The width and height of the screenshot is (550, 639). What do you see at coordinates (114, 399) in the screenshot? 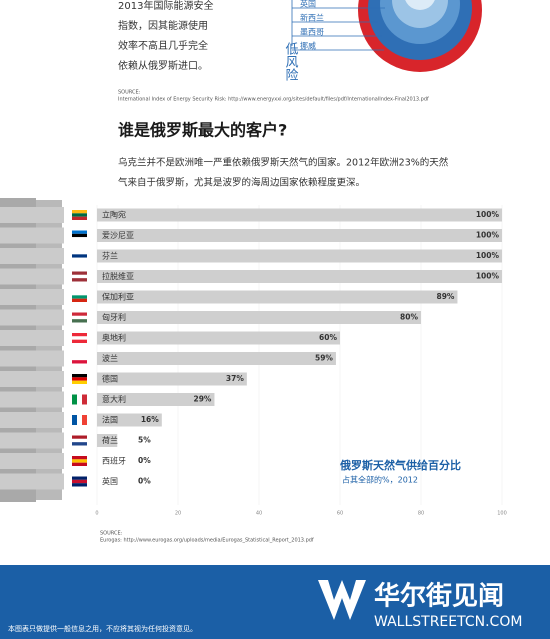
I see `y-tick-label: 意大利` at bounding box center [114, 399].